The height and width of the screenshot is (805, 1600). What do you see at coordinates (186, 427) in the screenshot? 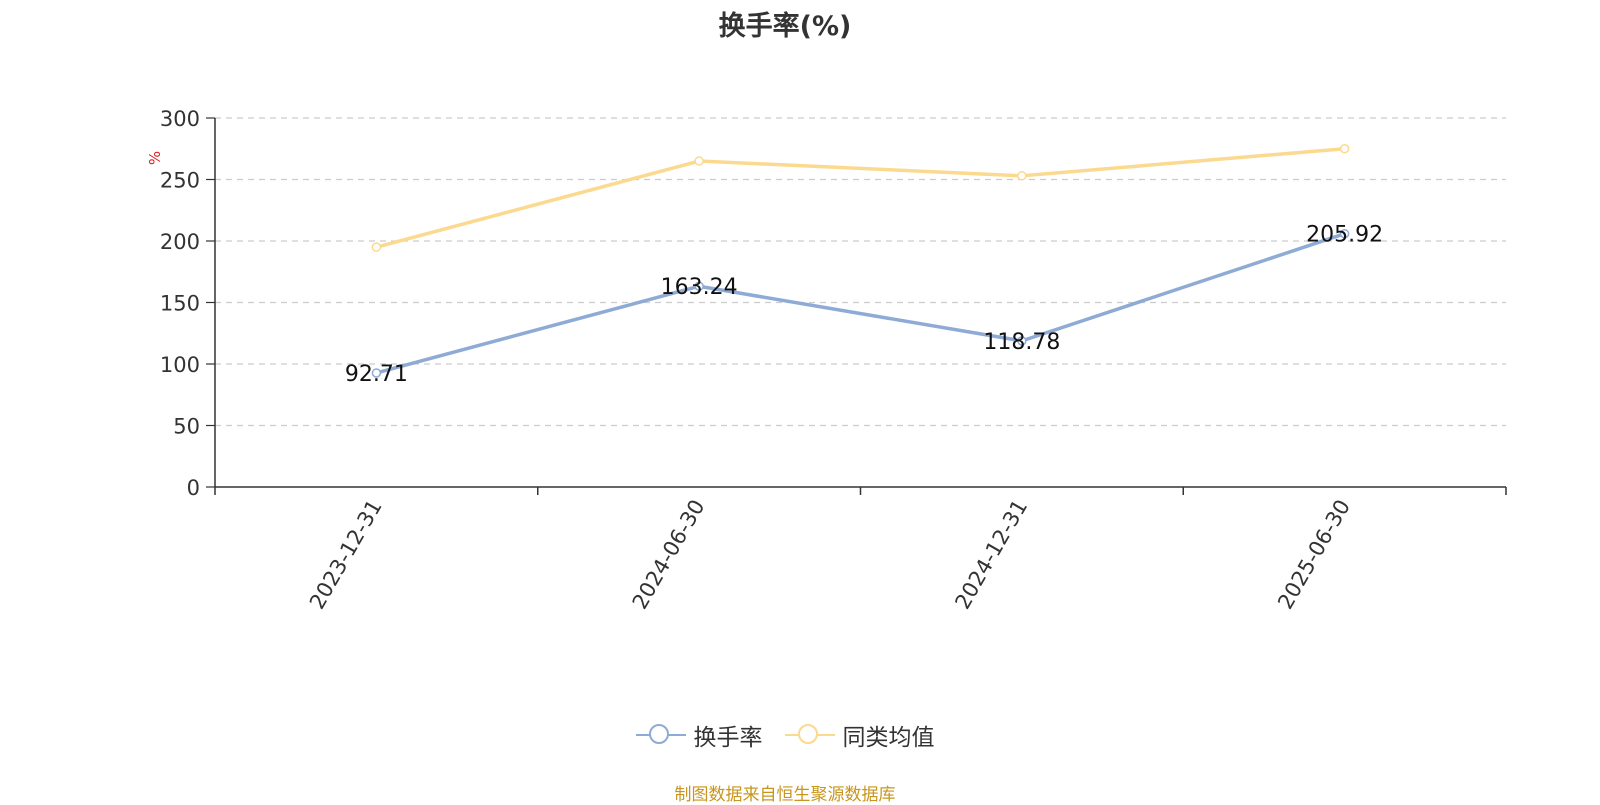
I see `y-tick-label: 50` at bounding box center [186, 427].